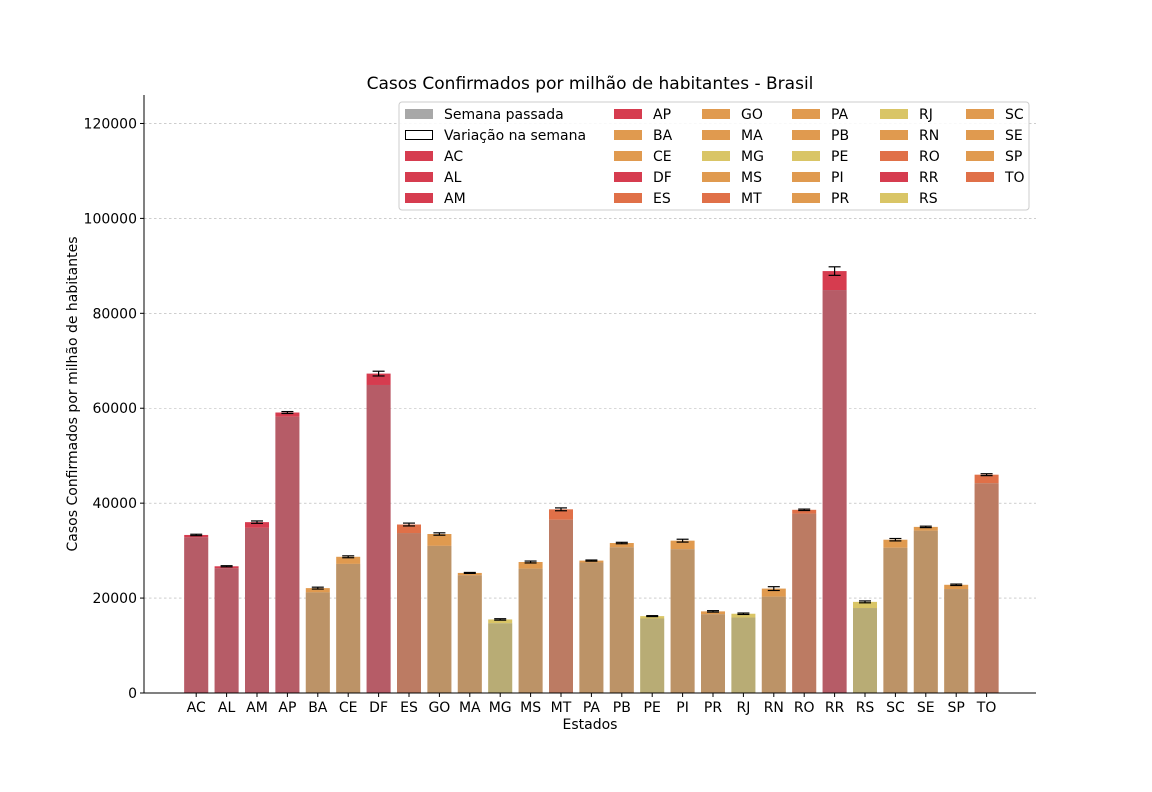  Describe the element at coordinates (561, 606) in the screenshot. I see `bar-last-week-MT` at that location.